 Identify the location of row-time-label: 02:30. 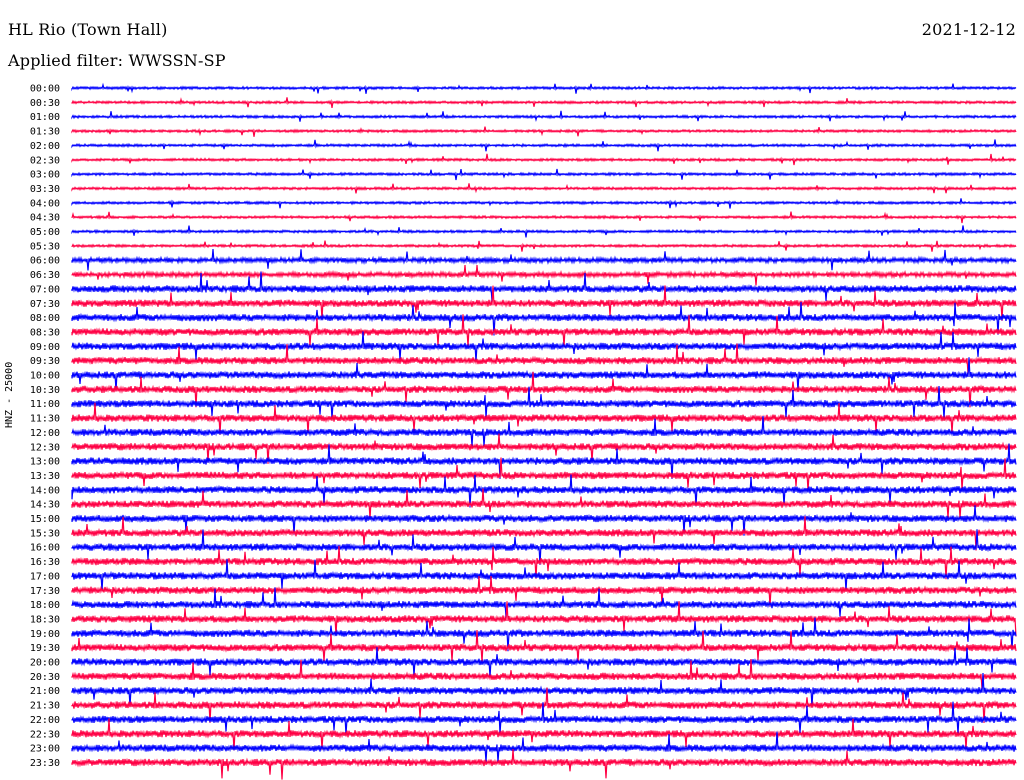
(45, 160).